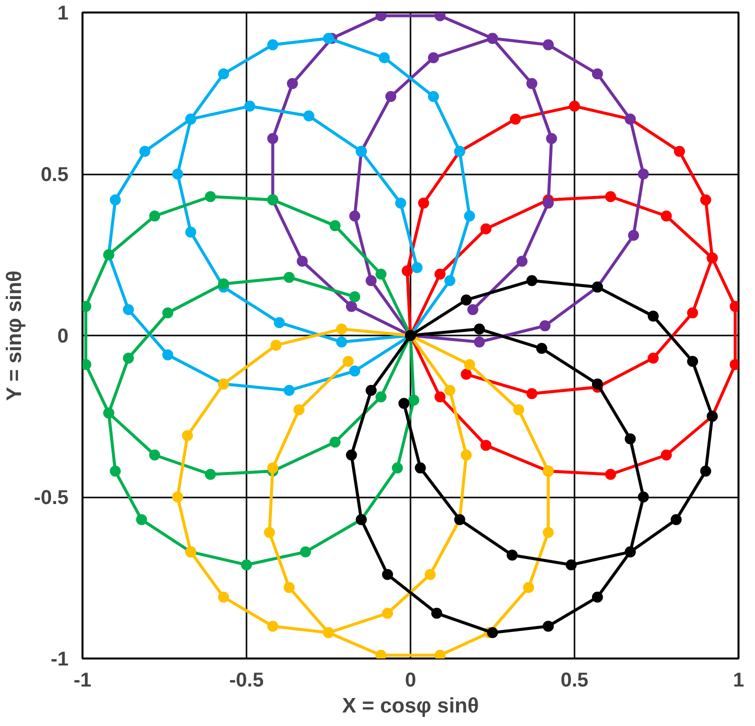  I want to click on x-tick-label: 1, so click(738, 681).